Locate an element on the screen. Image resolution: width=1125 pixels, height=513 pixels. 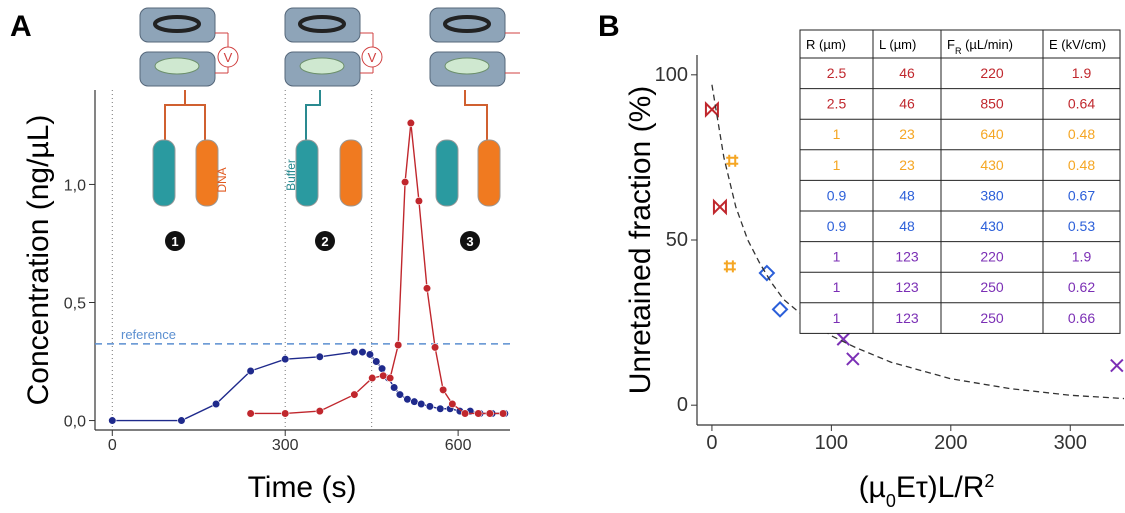
step-number: 1 is located at coordinates (174, 241).